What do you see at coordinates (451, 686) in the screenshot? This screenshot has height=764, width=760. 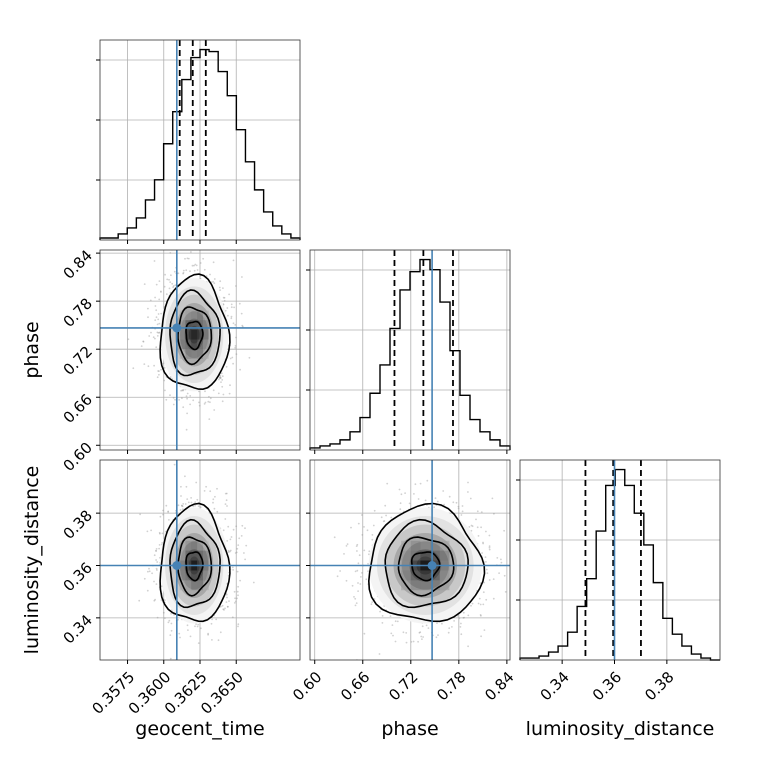 I see `x-tick-label: 0.78` at bounding box center [451, 686].